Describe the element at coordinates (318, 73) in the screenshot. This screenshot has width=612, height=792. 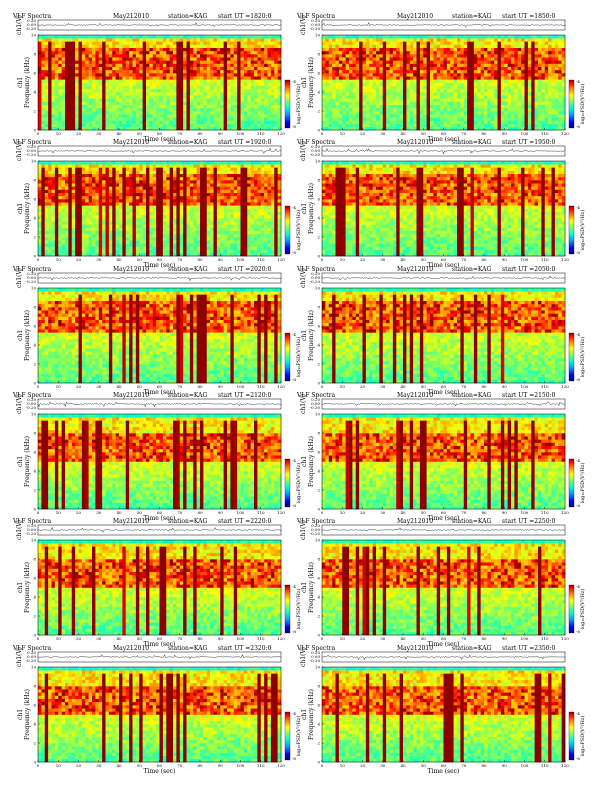
I see `y-tick-label: 6` at that location.